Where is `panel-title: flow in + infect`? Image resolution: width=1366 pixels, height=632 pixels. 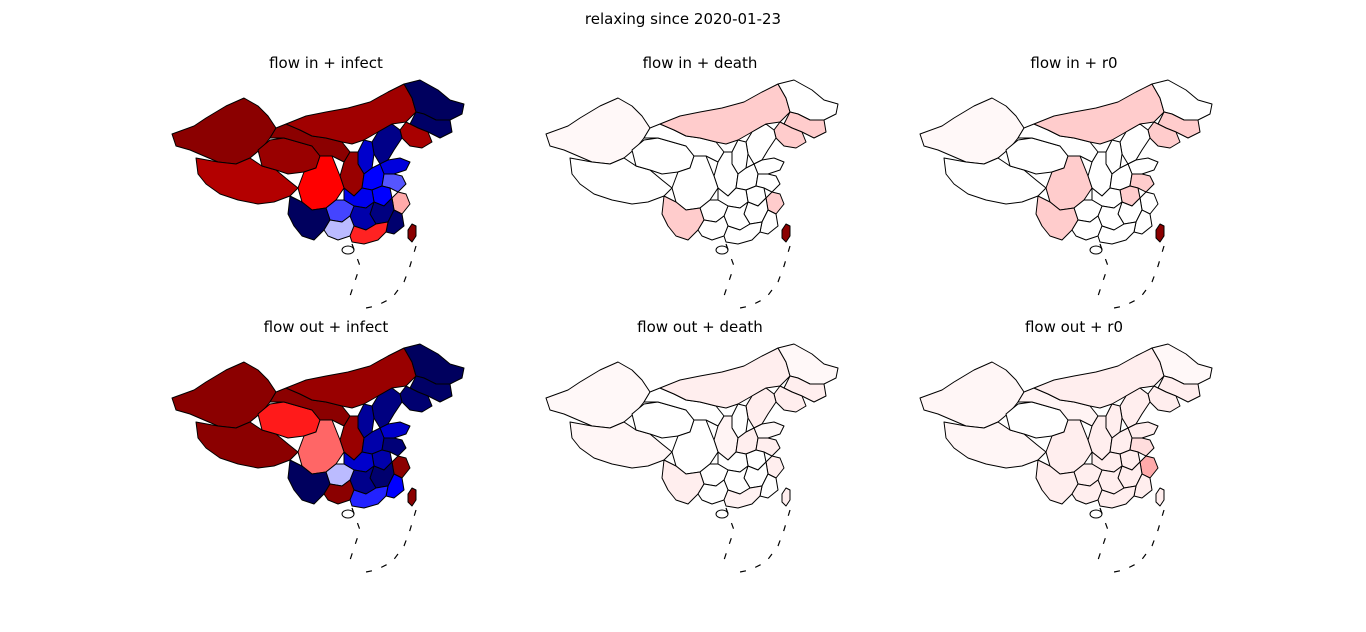
panel-title: flow in + infect is located at coordinates (326, 63).